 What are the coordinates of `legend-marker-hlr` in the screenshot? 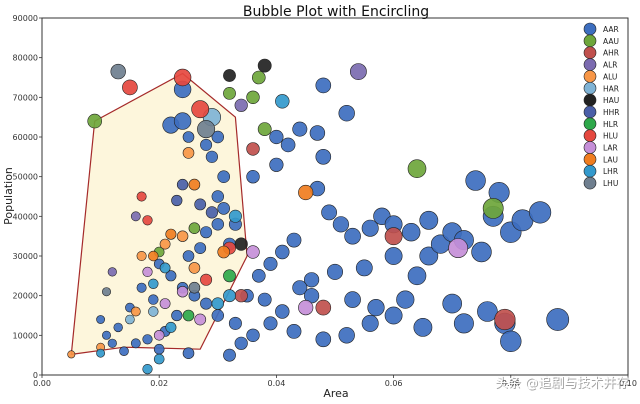 It's located at (590, 124).